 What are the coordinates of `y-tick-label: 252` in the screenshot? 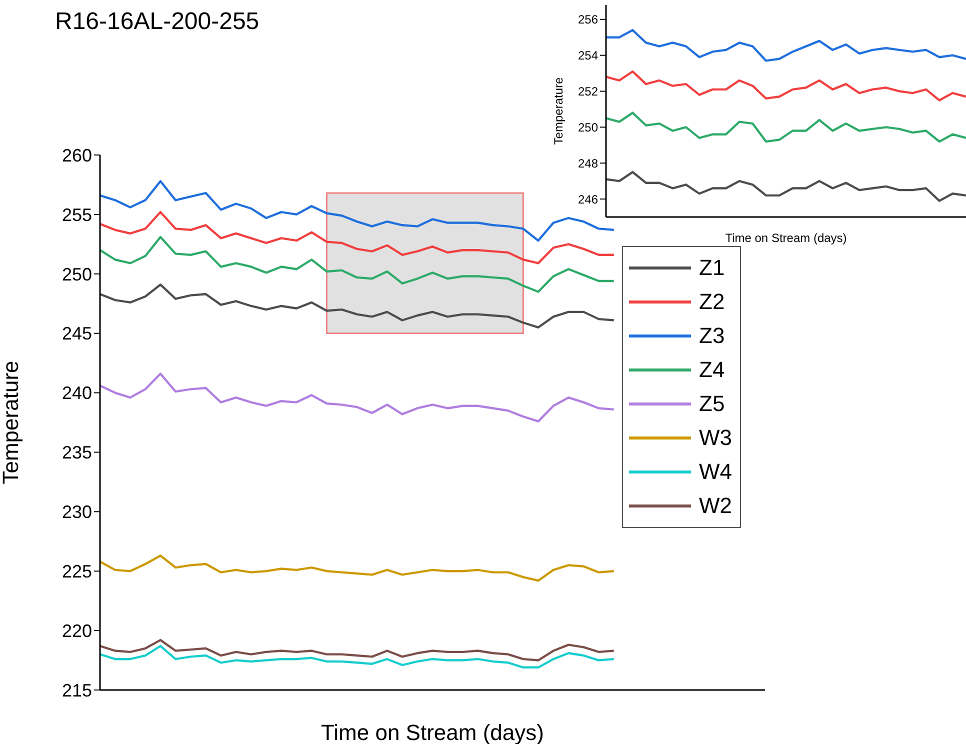 It's located at (588, 91).